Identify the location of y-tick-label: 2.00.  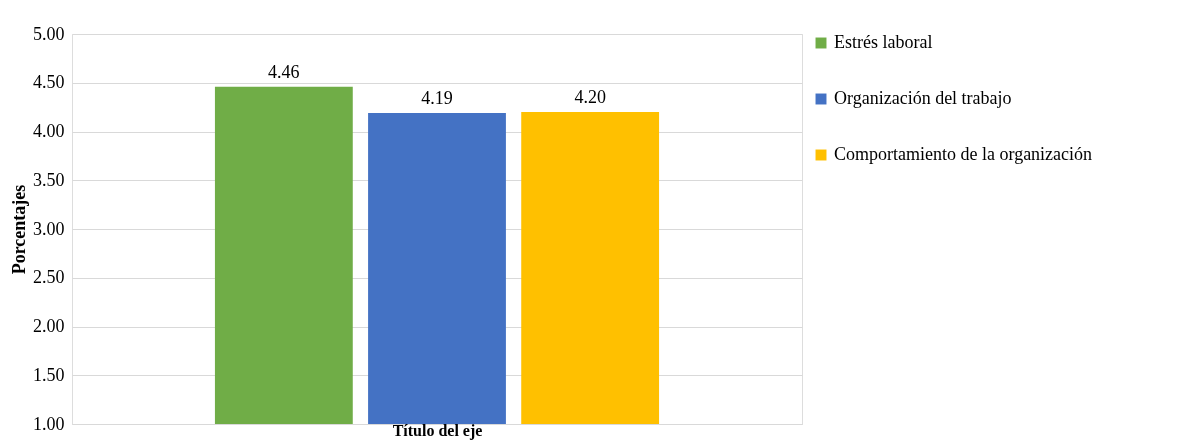
(49, 326).